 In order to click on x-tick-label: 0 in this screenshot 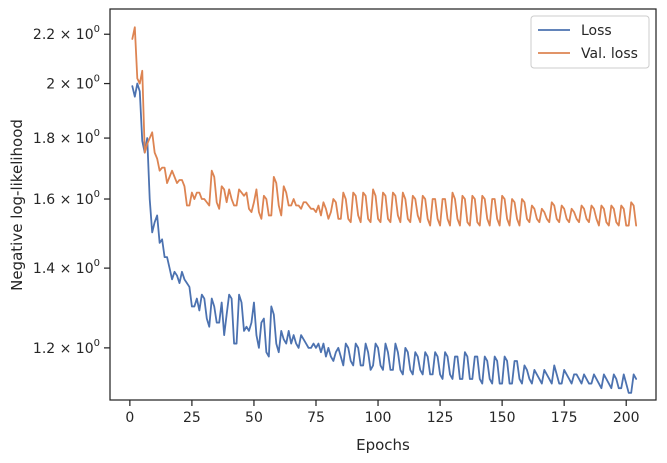, I will do `click(129, 418)`.